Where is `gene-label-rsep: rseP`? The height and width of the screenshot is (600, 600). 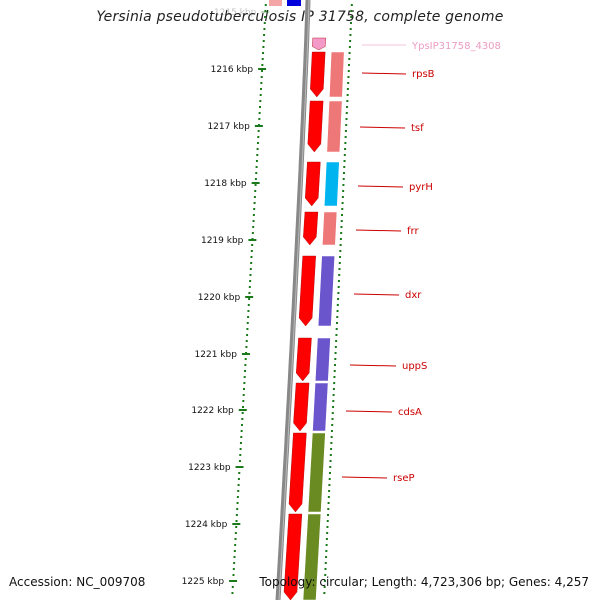 gene-label-rsep: rseP is located at coordinates (404, 478).